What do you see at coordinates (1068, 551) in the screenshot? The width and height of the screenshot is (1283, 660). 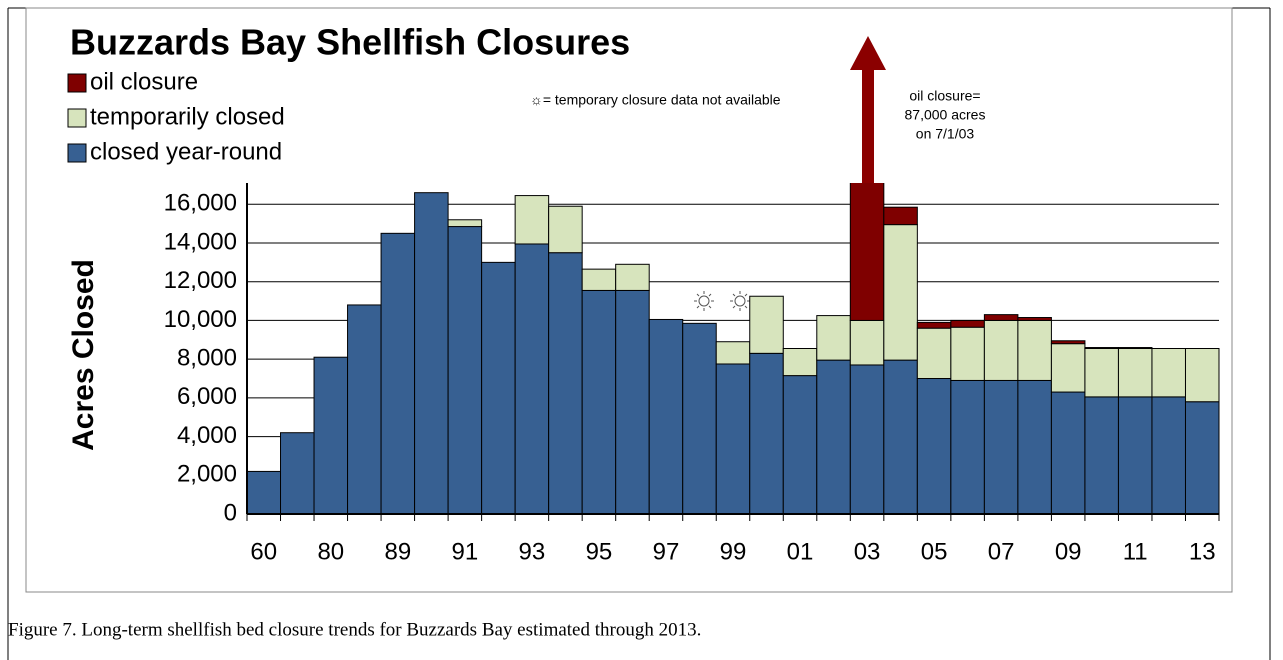 I see `x-tick-label: 09` at bounding box center [1068, 551].